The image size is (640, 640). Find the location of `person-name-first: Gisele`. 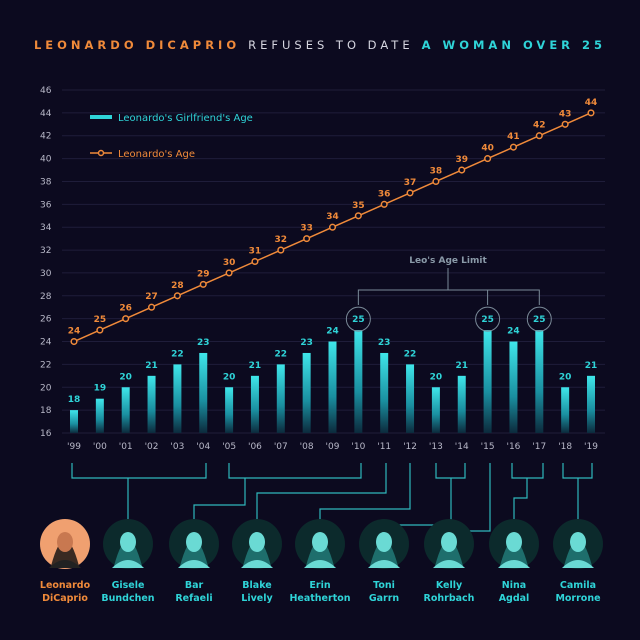

person-name-first: Gisele is located at coordinates (128, 585).